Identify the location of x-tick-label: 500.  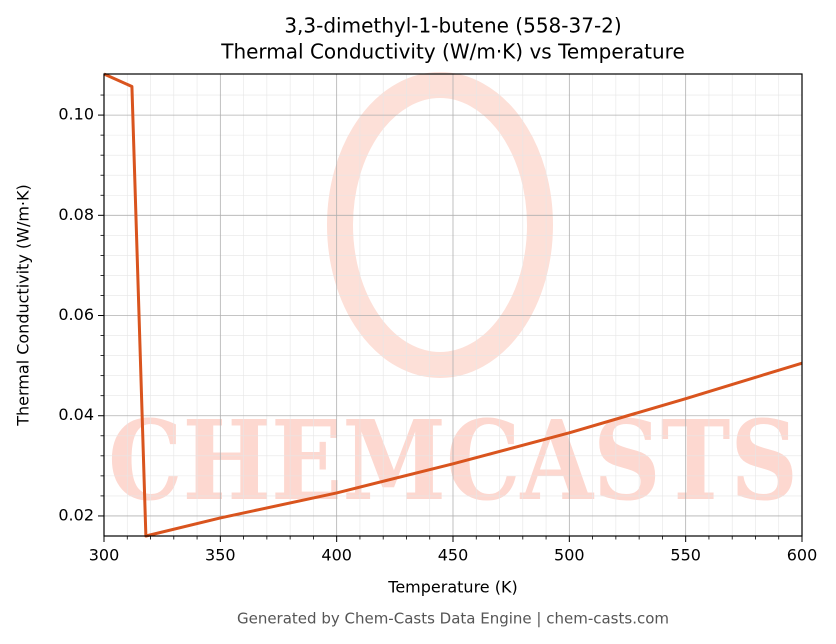
(569, 555).